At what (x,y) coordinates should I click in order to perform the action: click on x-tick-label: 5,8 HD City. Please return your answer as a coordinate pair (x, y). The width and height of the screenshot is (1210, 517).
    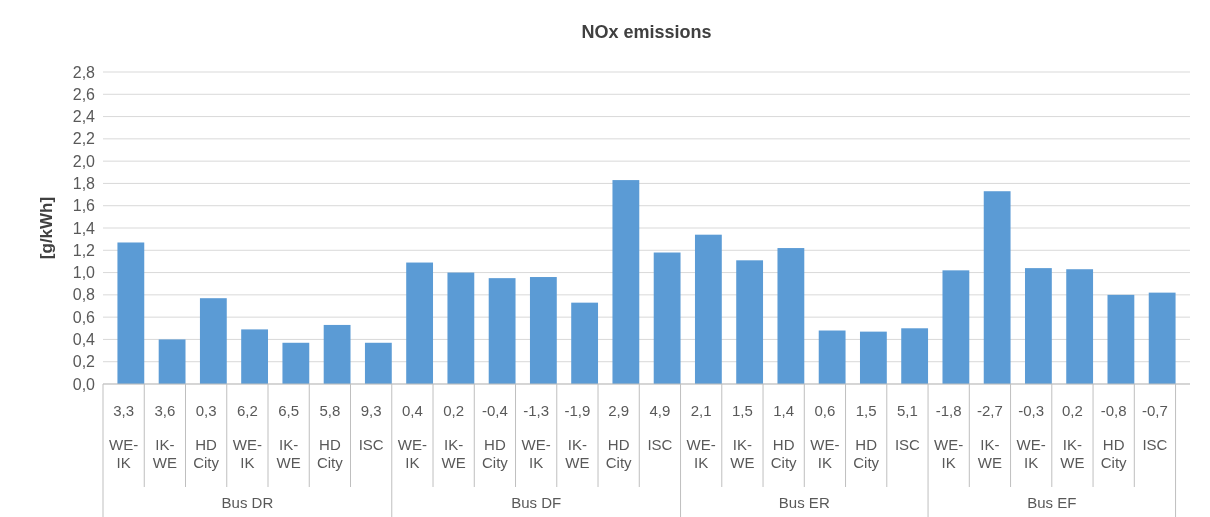
    Looking at the image, I should click on (330, 436).